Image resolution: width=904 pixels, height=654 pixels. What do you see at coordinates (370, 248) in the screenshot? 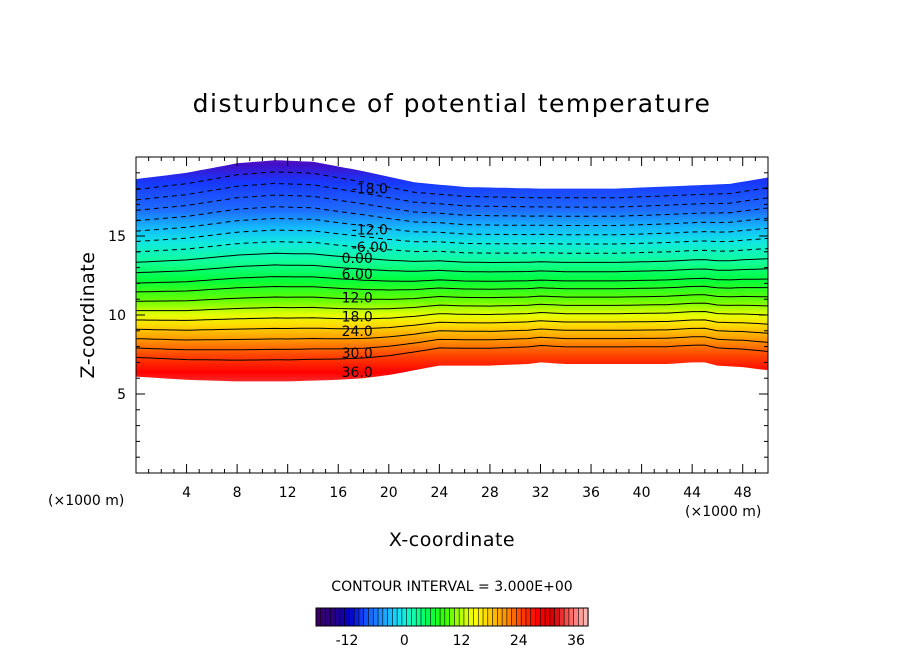
I see `contour-label: -6.00` at bounding box center [370, 248].